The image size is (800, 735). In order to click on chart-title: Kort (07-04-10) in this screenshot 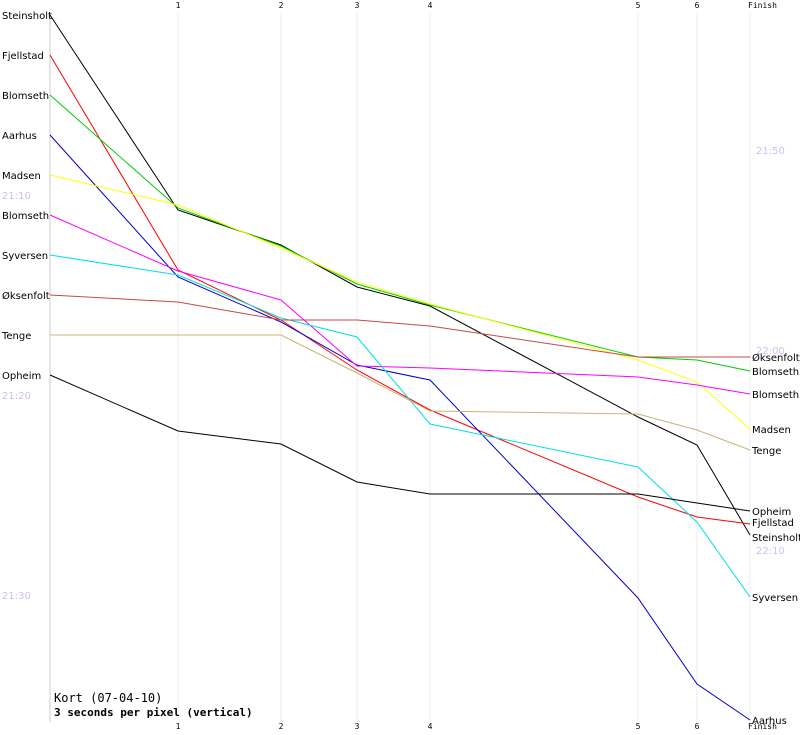, I will do `click(108, 698)`.